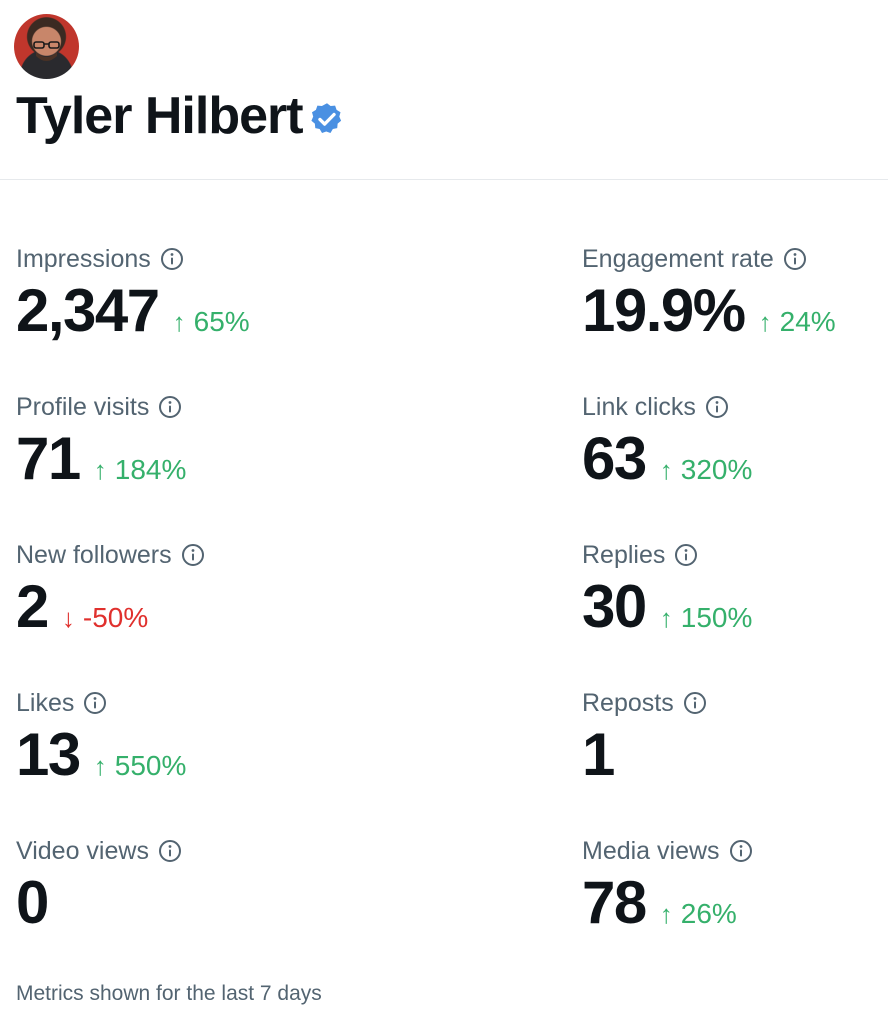 The width and height of the screenshot is (888, 1022). I want to click on metric-label: Profile visits, so click(83, 406).